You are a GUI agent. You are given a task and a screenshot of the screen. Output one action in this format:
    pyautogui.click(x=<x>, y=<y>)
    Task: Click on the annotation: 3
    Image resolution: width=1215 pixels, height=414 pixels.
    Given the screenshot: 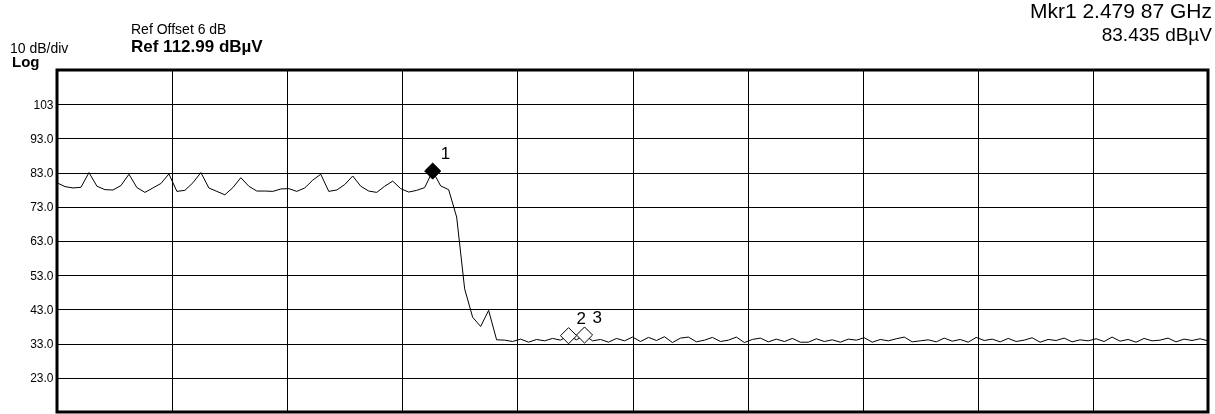 What is the action you would take?
    pyautogui.click(x=597, y=318)
    